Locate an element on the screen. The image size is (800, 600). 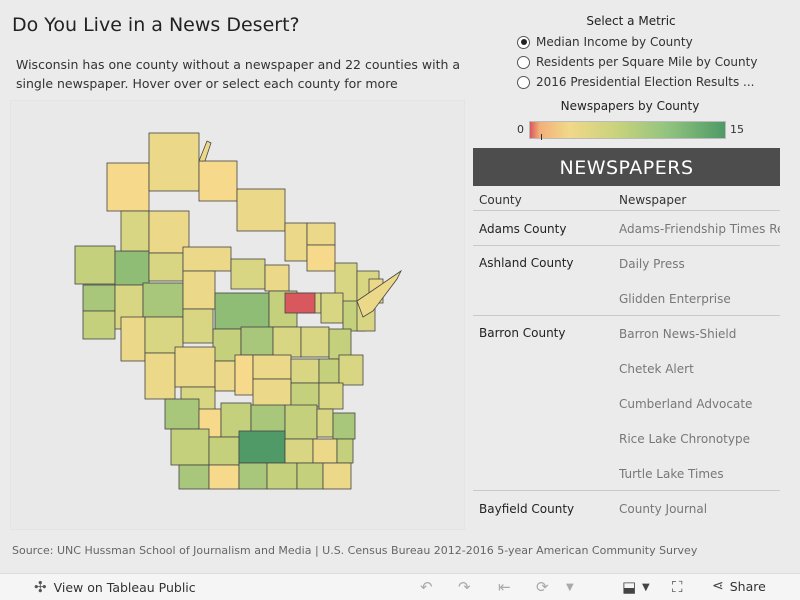
table-row-newspaper: Adams-Friendship Times Reporter is located at coordinates (699, 229).